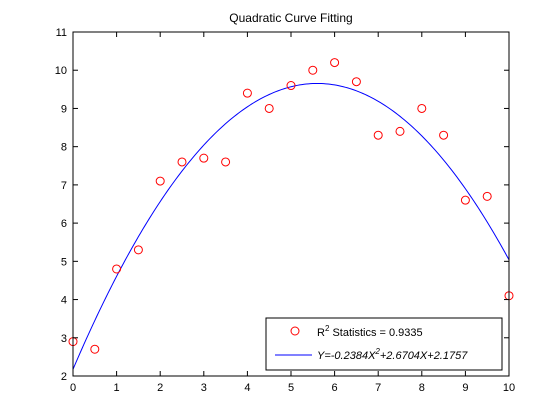 The height and width of the screenshot is (420, 560). What do you see at coordinates (64, 186) in the screenshot?
I see `y-tick-label: 7` at bounding box center [64, 186].